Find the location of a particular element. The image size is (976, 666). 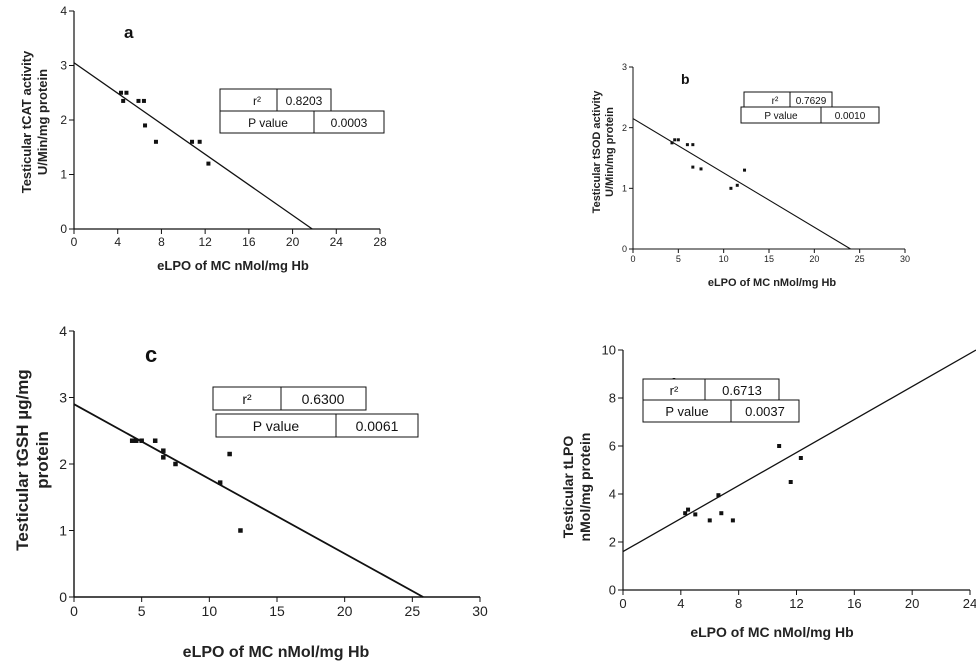

panel-a-p-value: 0.0003 is located at coordinates (349, 123).